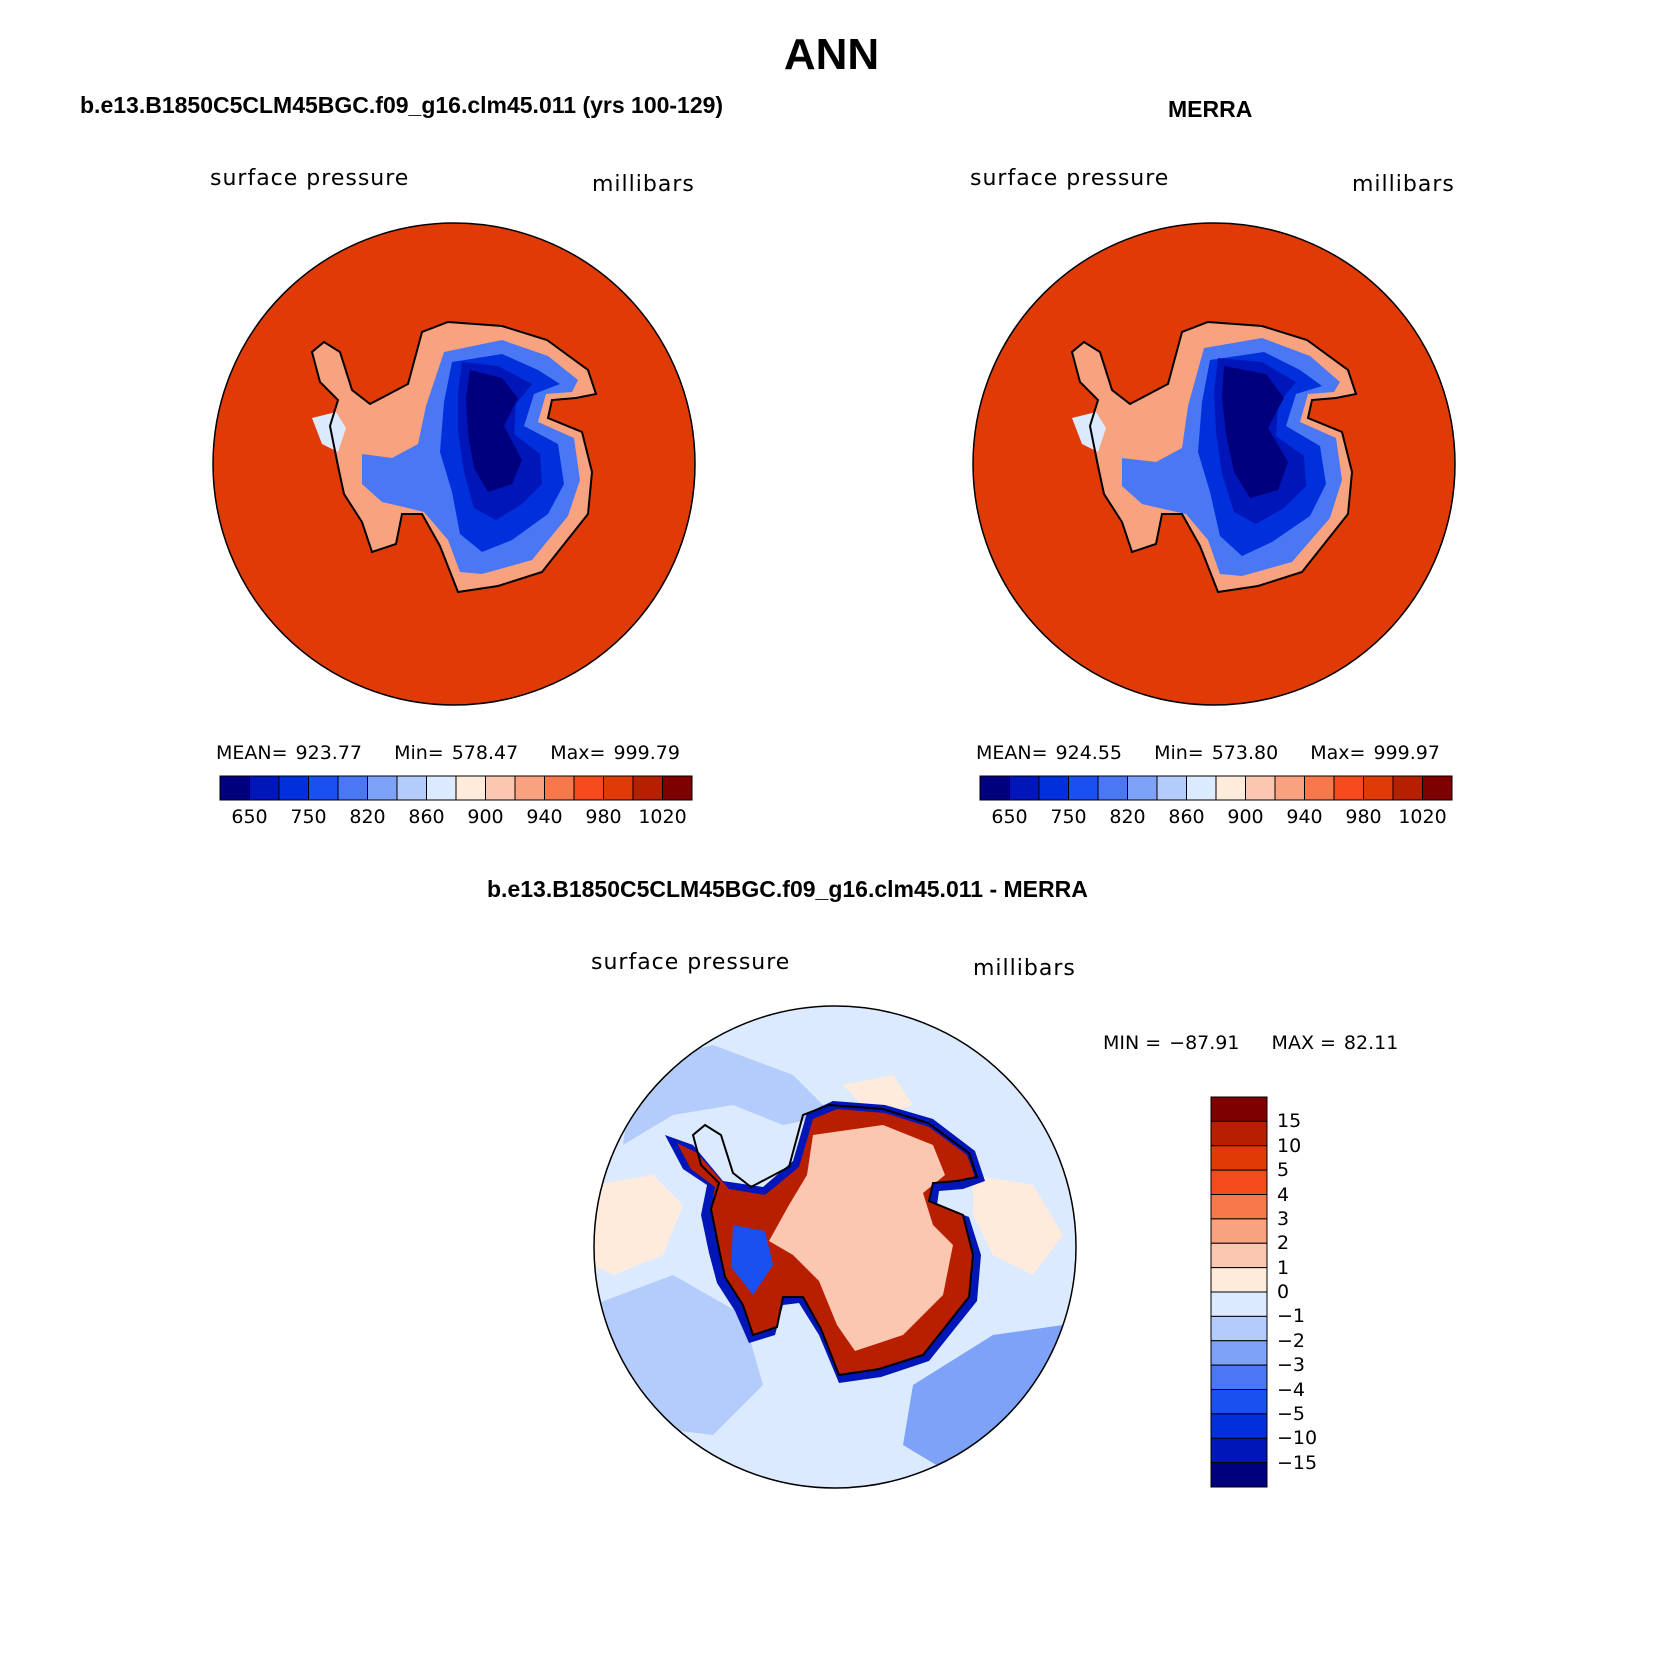  I want to click on panel3-min-value: −87.91, so click(1204, 1043).